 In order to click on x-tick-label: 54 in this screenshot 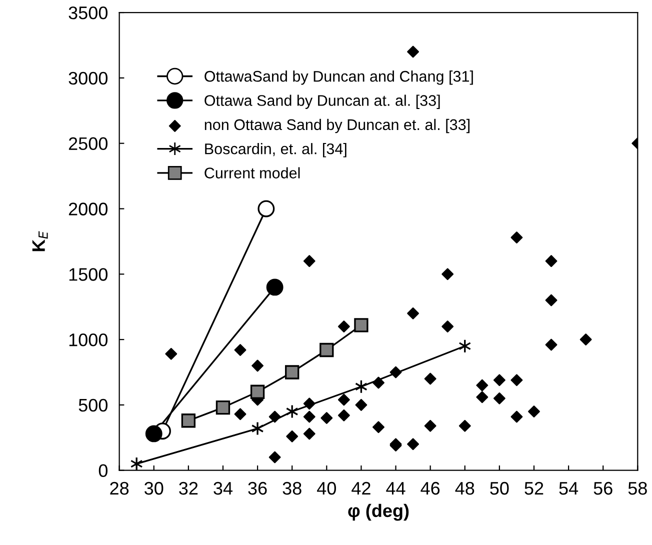, I will do `click(568, 488)`.